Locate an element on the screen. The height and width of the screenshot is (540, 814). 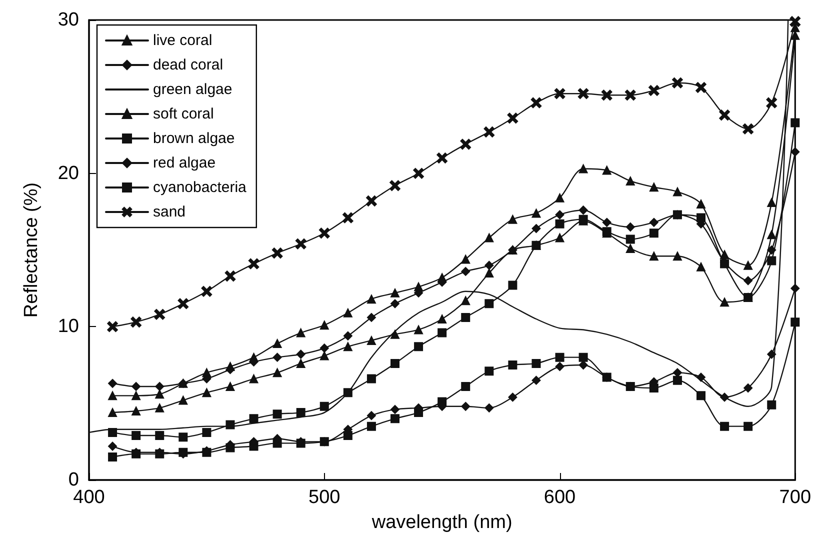
legend-label: soft coral is located at coordinates (183, 114).